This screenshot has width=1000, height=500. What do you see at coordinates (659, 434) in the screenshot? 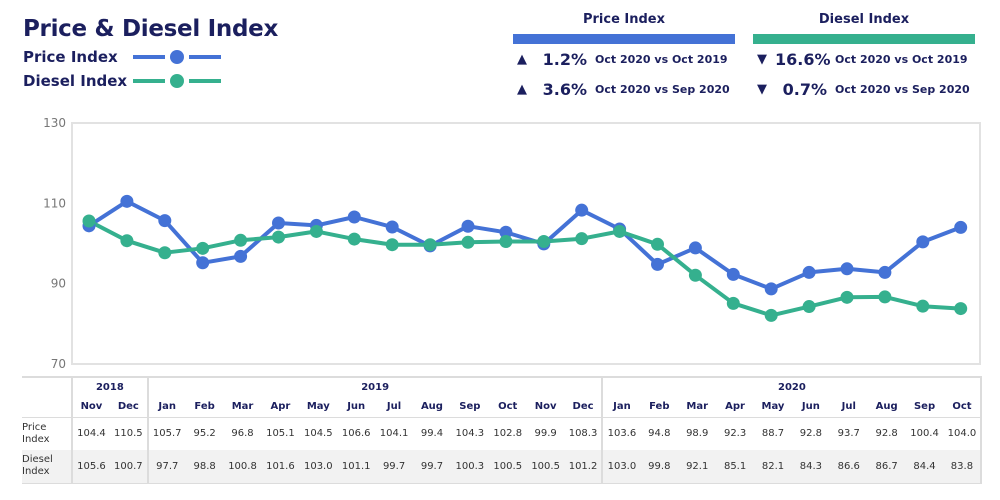
I see `table-cell: 94.8` at bounding box center [659, 434].